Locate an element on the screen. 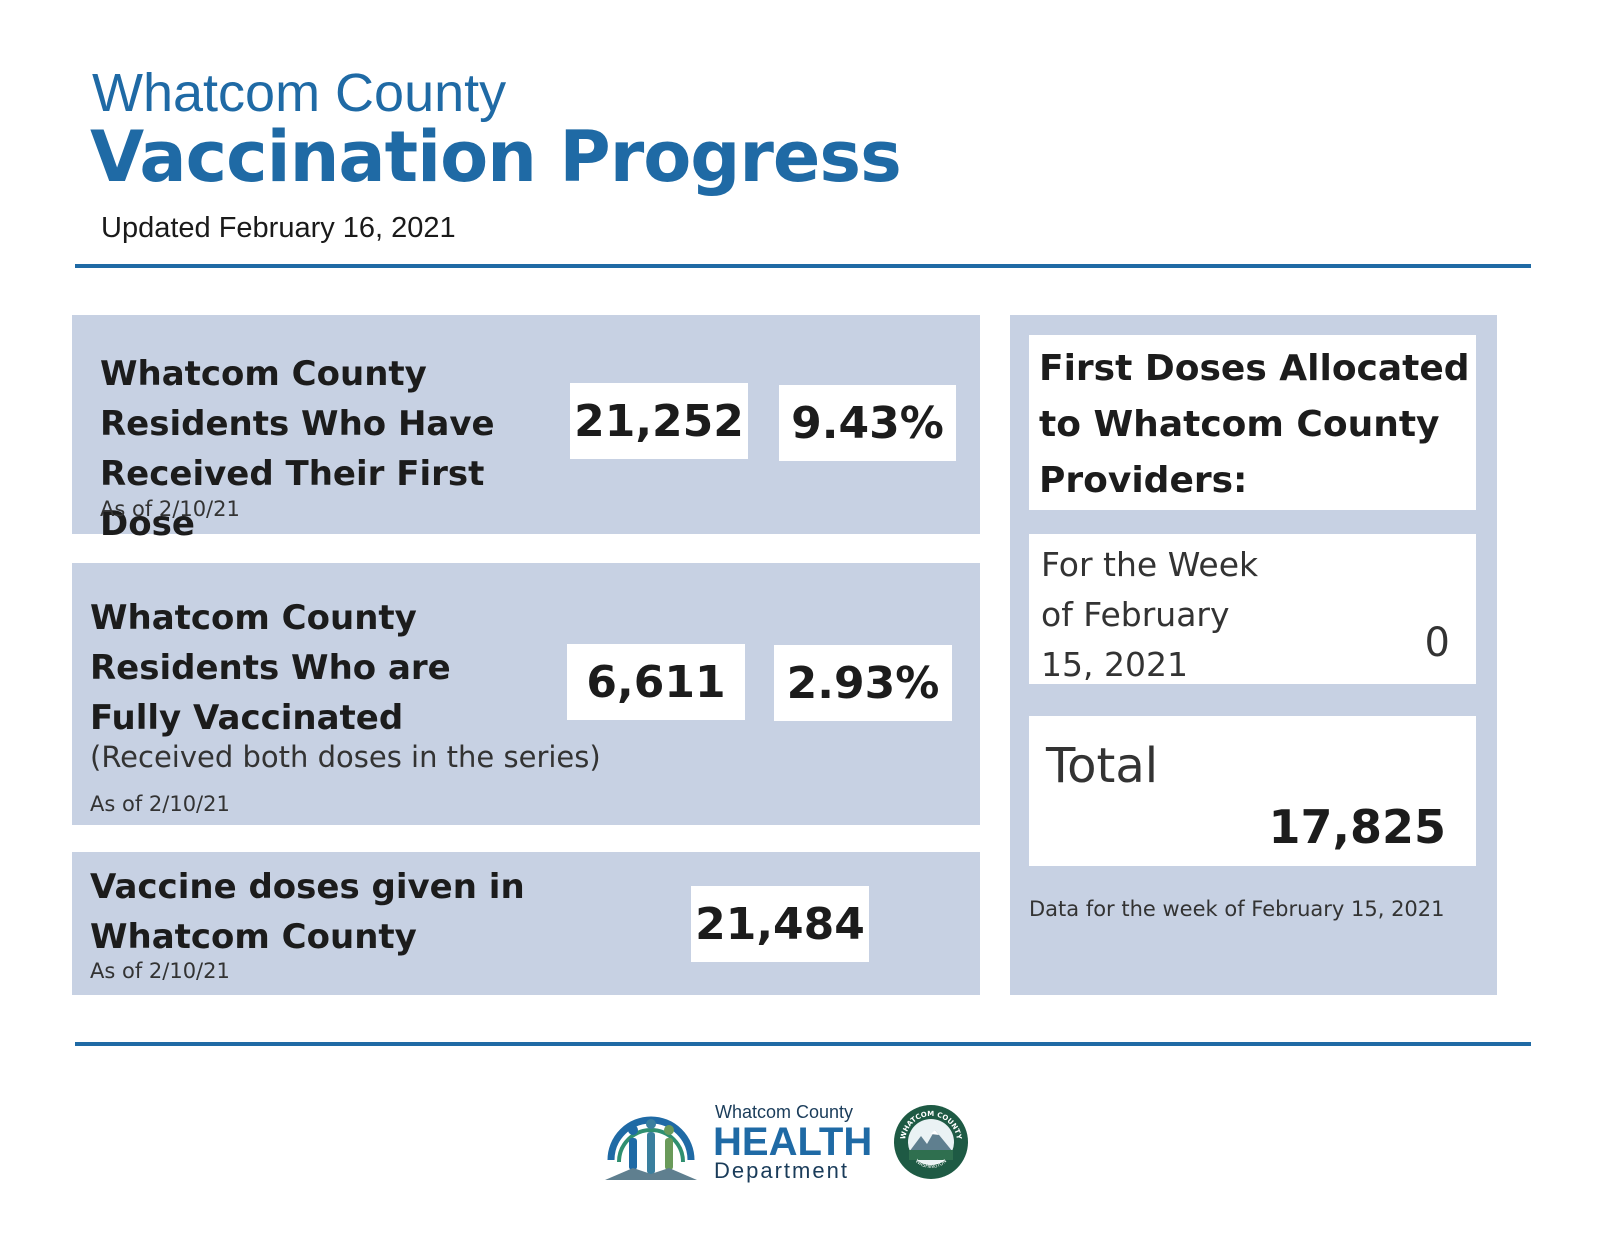 Image resolution: width=1600 pixels, height=1236 pixels. total-allocation-label: Total is located at coordinates (1102, 766).